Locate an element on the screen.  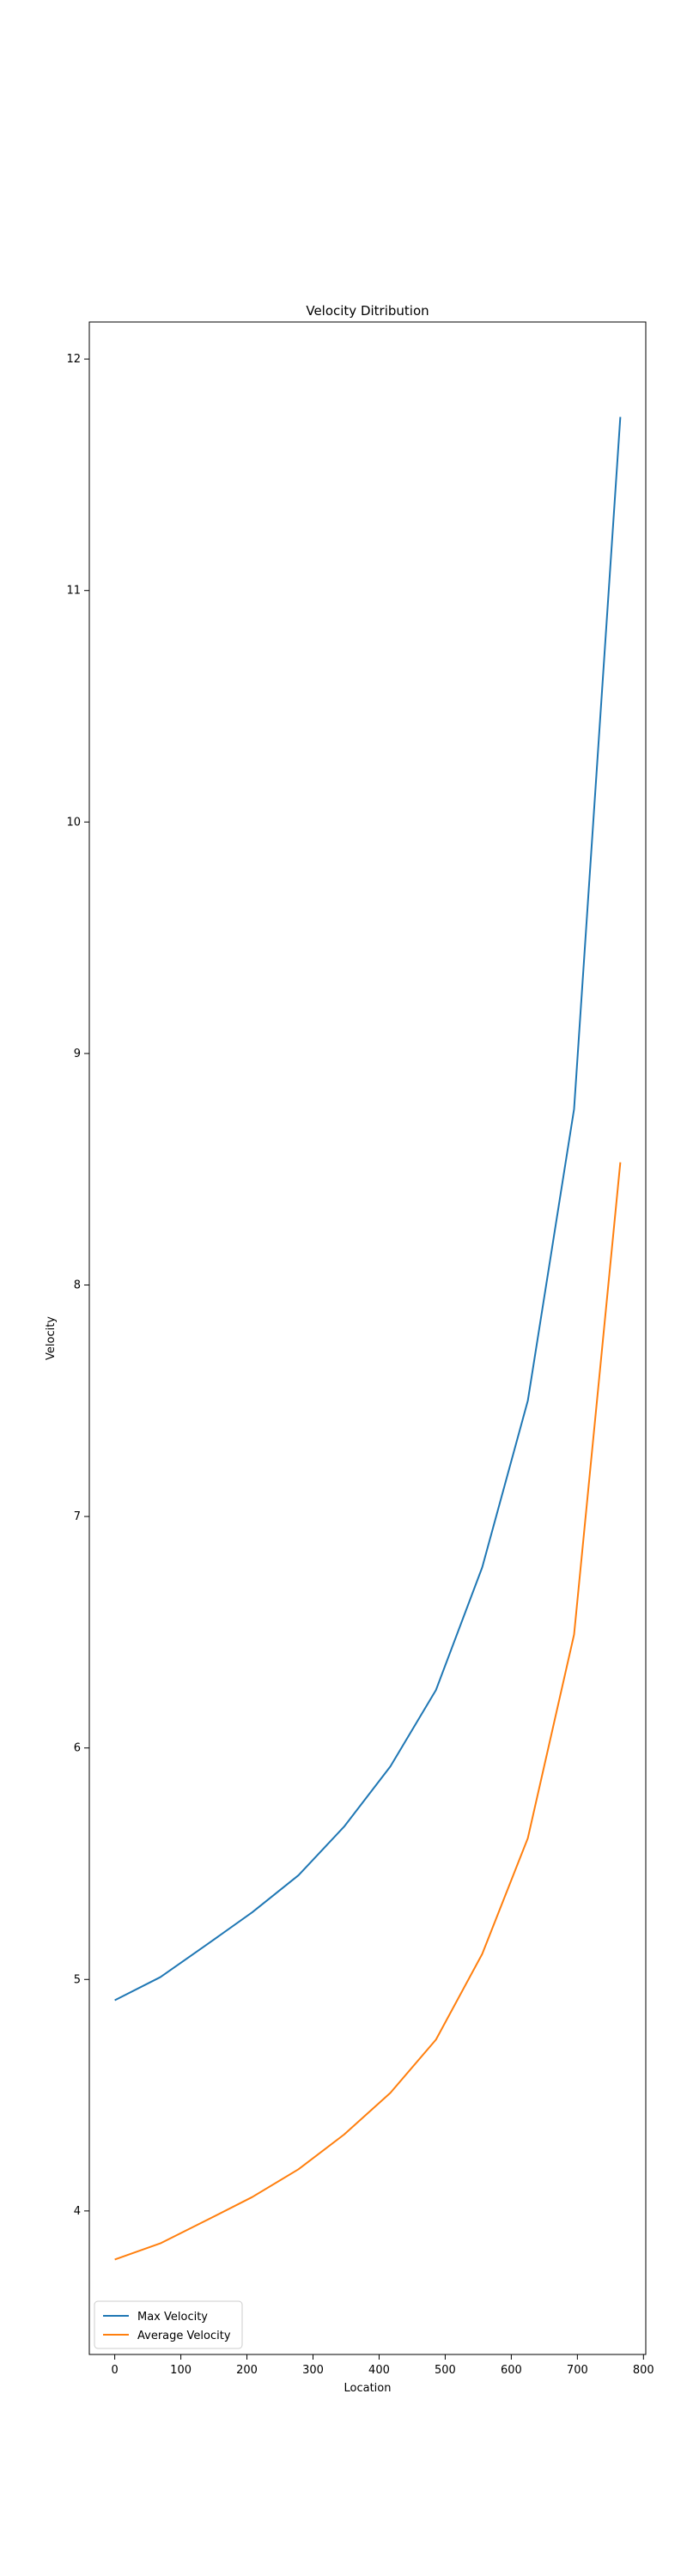
x-tick-label: 800 is located at coordinates (643, 2370).